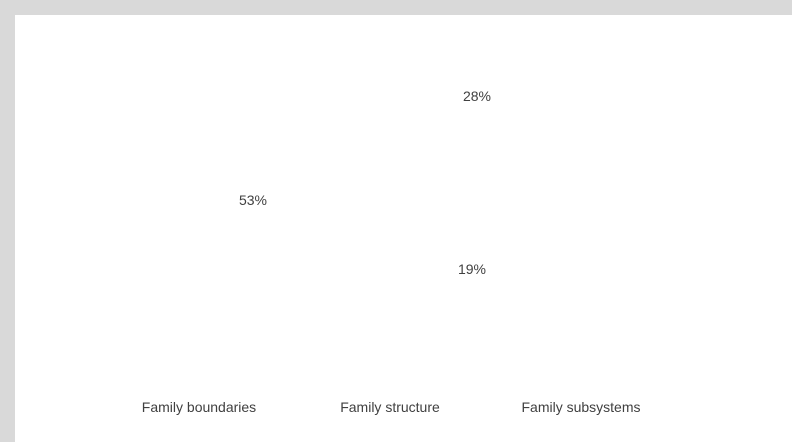 Image resolution: width=792 pixels, height=442 pixels. What do you see at coordinates (253, 200) in the screenshot?
I see `data-label-1: 53%` at bounding box center [253, 200].